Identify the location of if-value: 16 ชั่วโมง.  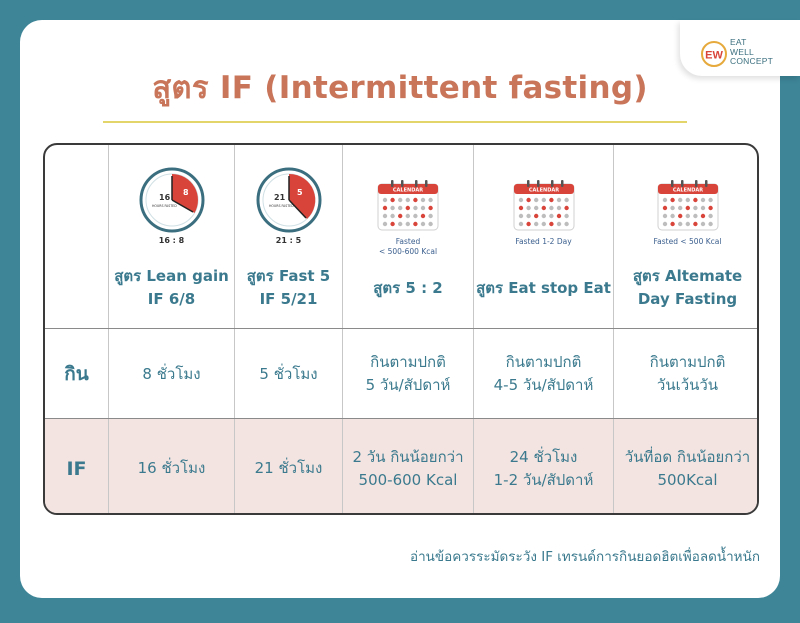
(171, 468).